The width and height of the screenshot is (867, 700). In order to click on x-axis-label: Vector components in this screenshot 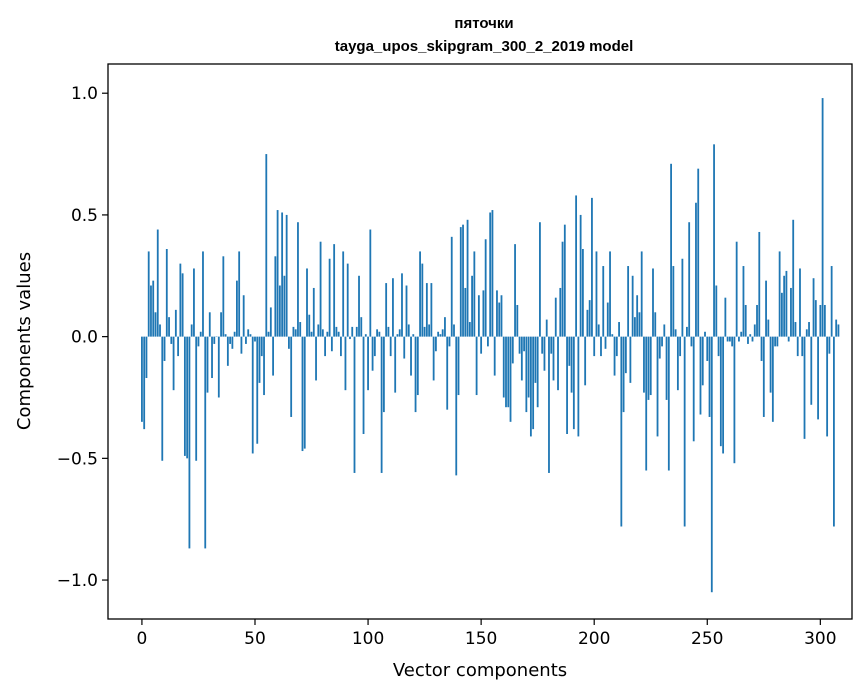, I will do `click(480, 670)`.